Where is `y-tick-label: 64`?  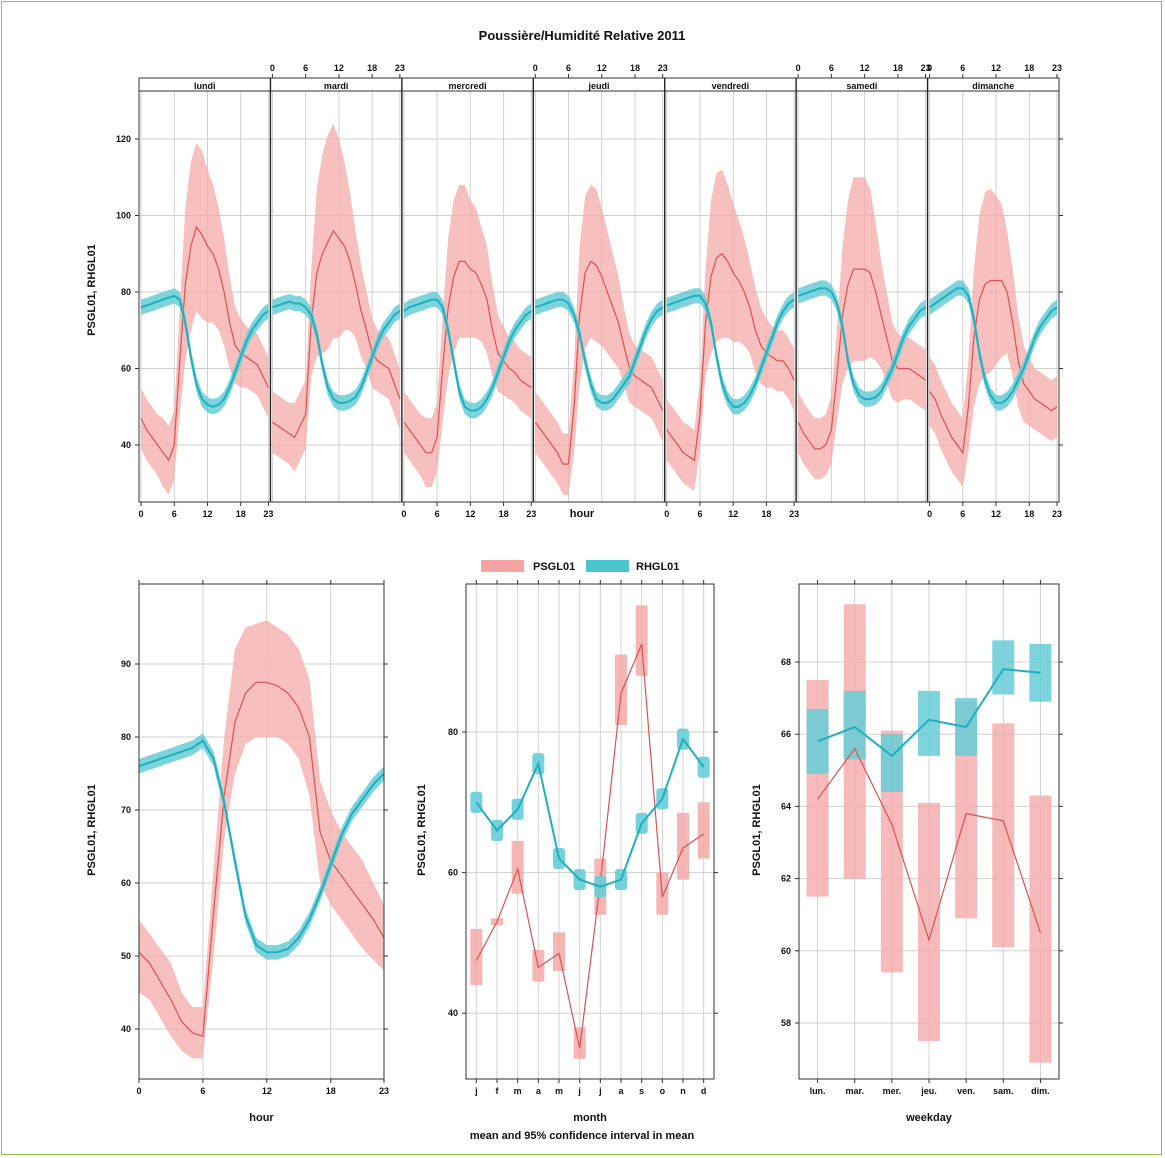 y-tick-label: 64 is located at coordinates (786, 806).